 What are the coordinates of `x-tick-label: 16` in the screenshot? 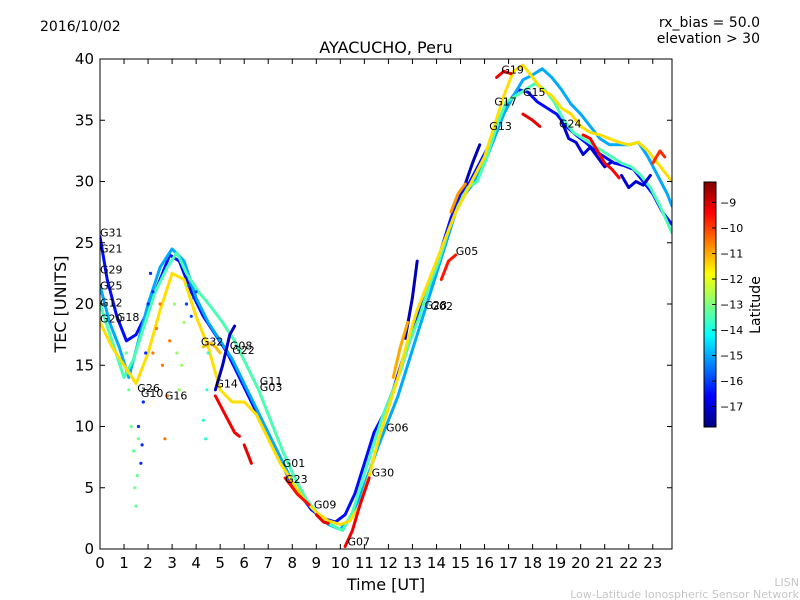 It's located at (484, 563).